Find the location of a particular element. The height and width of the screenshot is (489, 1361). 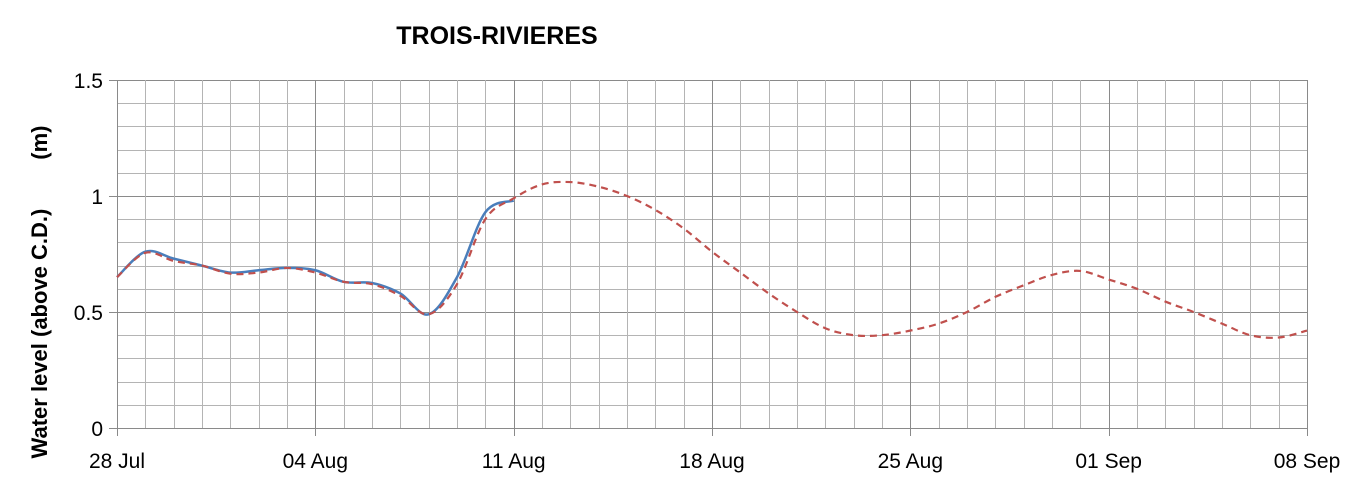

x-tick-label: 08 Sep is located at coordinates (1307, 461).